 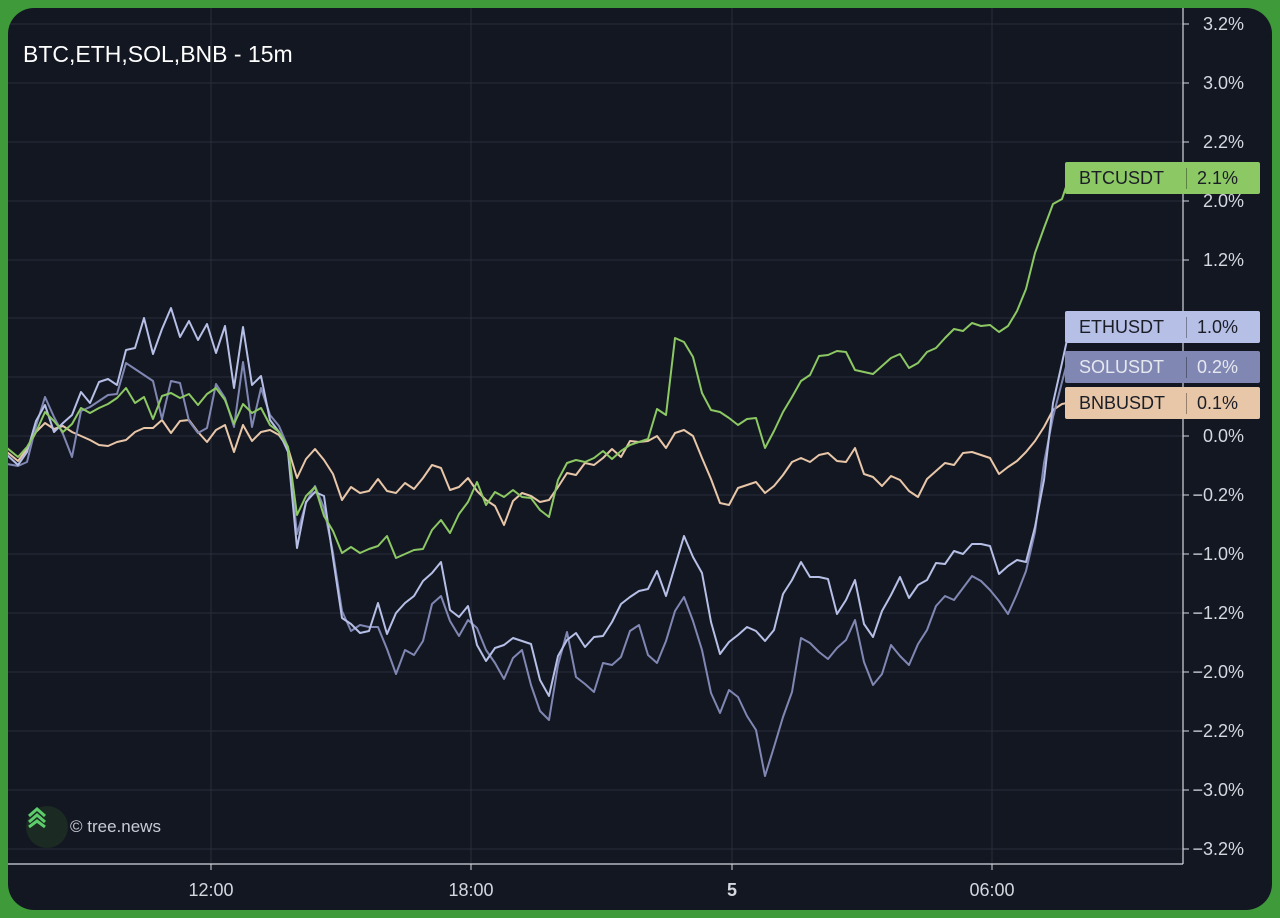 I want to click on y-tick-label: 0.0%, so click(x=1223, y=436).